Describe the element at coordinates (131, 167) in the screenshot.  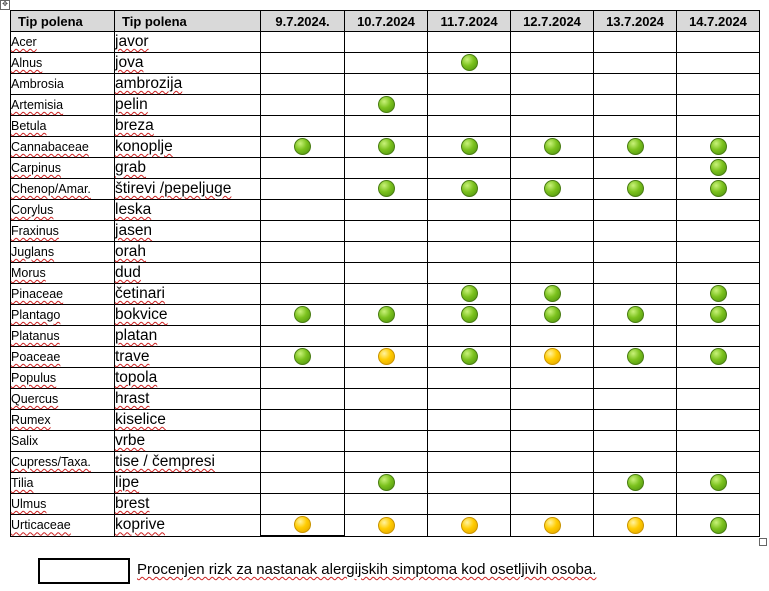
I see `local-name: grab` at that location.